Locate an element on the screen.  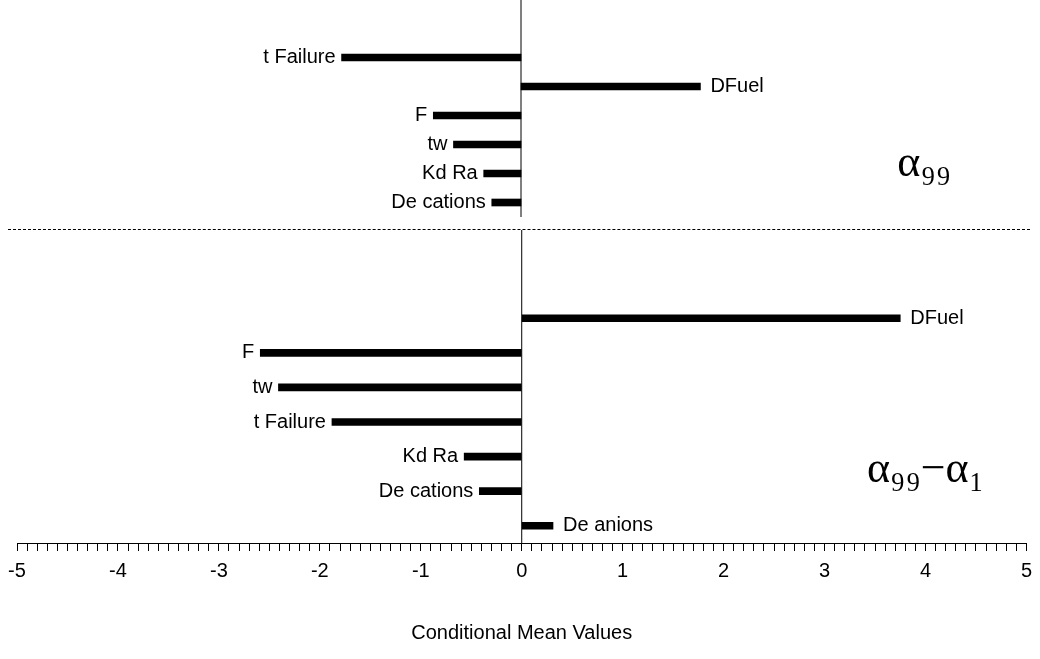
category-label: De anions is located at coordinates (608, 524).